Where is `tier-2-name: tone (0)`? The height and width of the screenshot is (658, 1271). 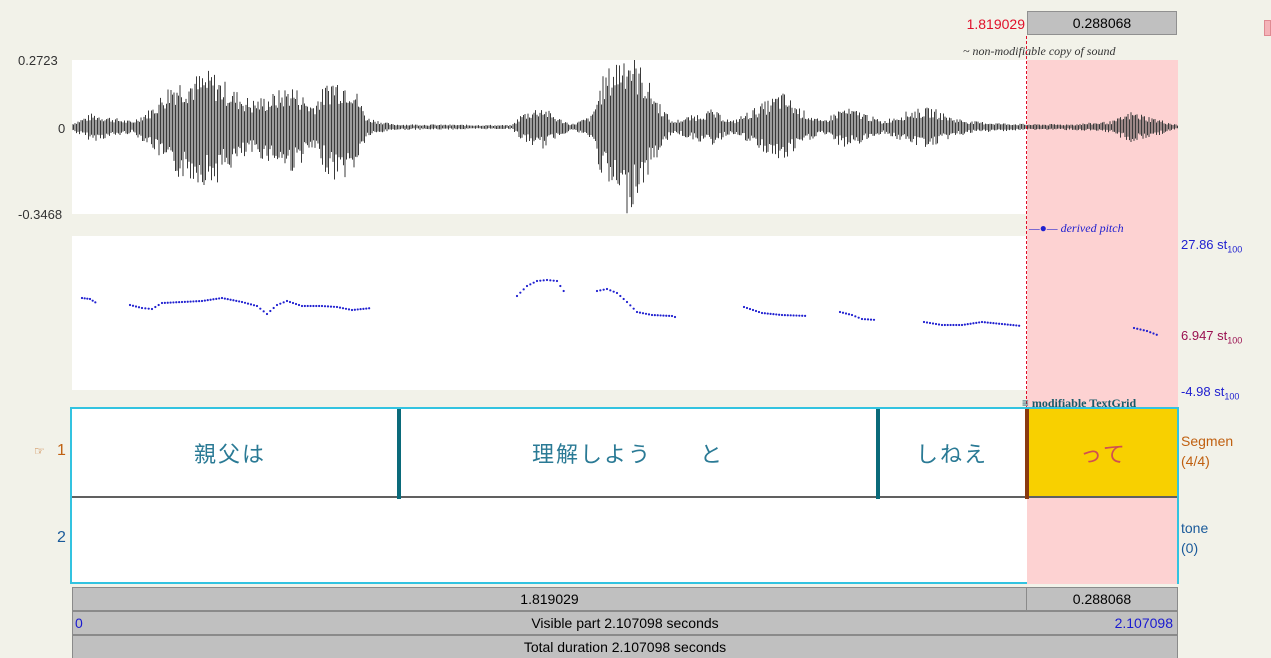
tier-2-name: tone (0) is located at coordinates (1194, 538).